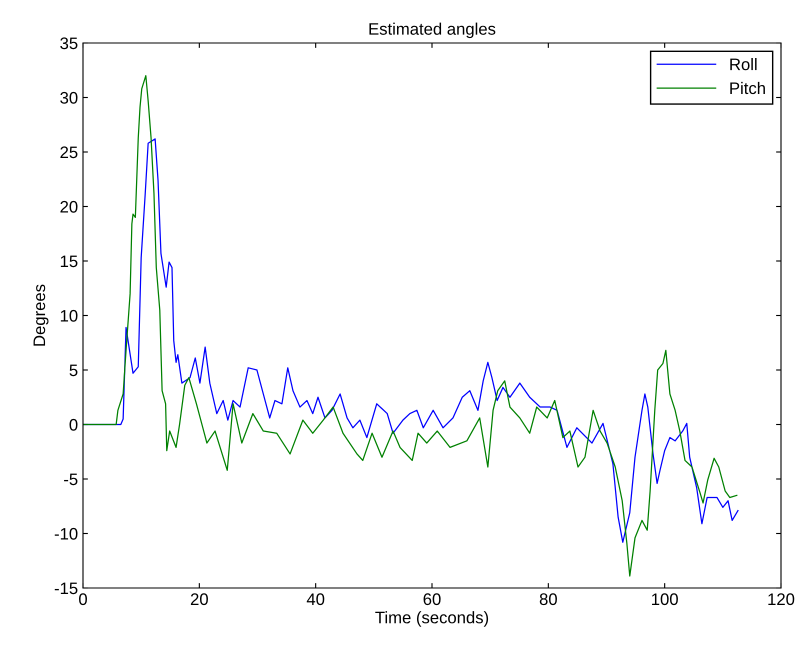 Image resolution: width=804 pixels, height=648 pixels. I want to click on x-tick-label: 60, so click(432, 599).